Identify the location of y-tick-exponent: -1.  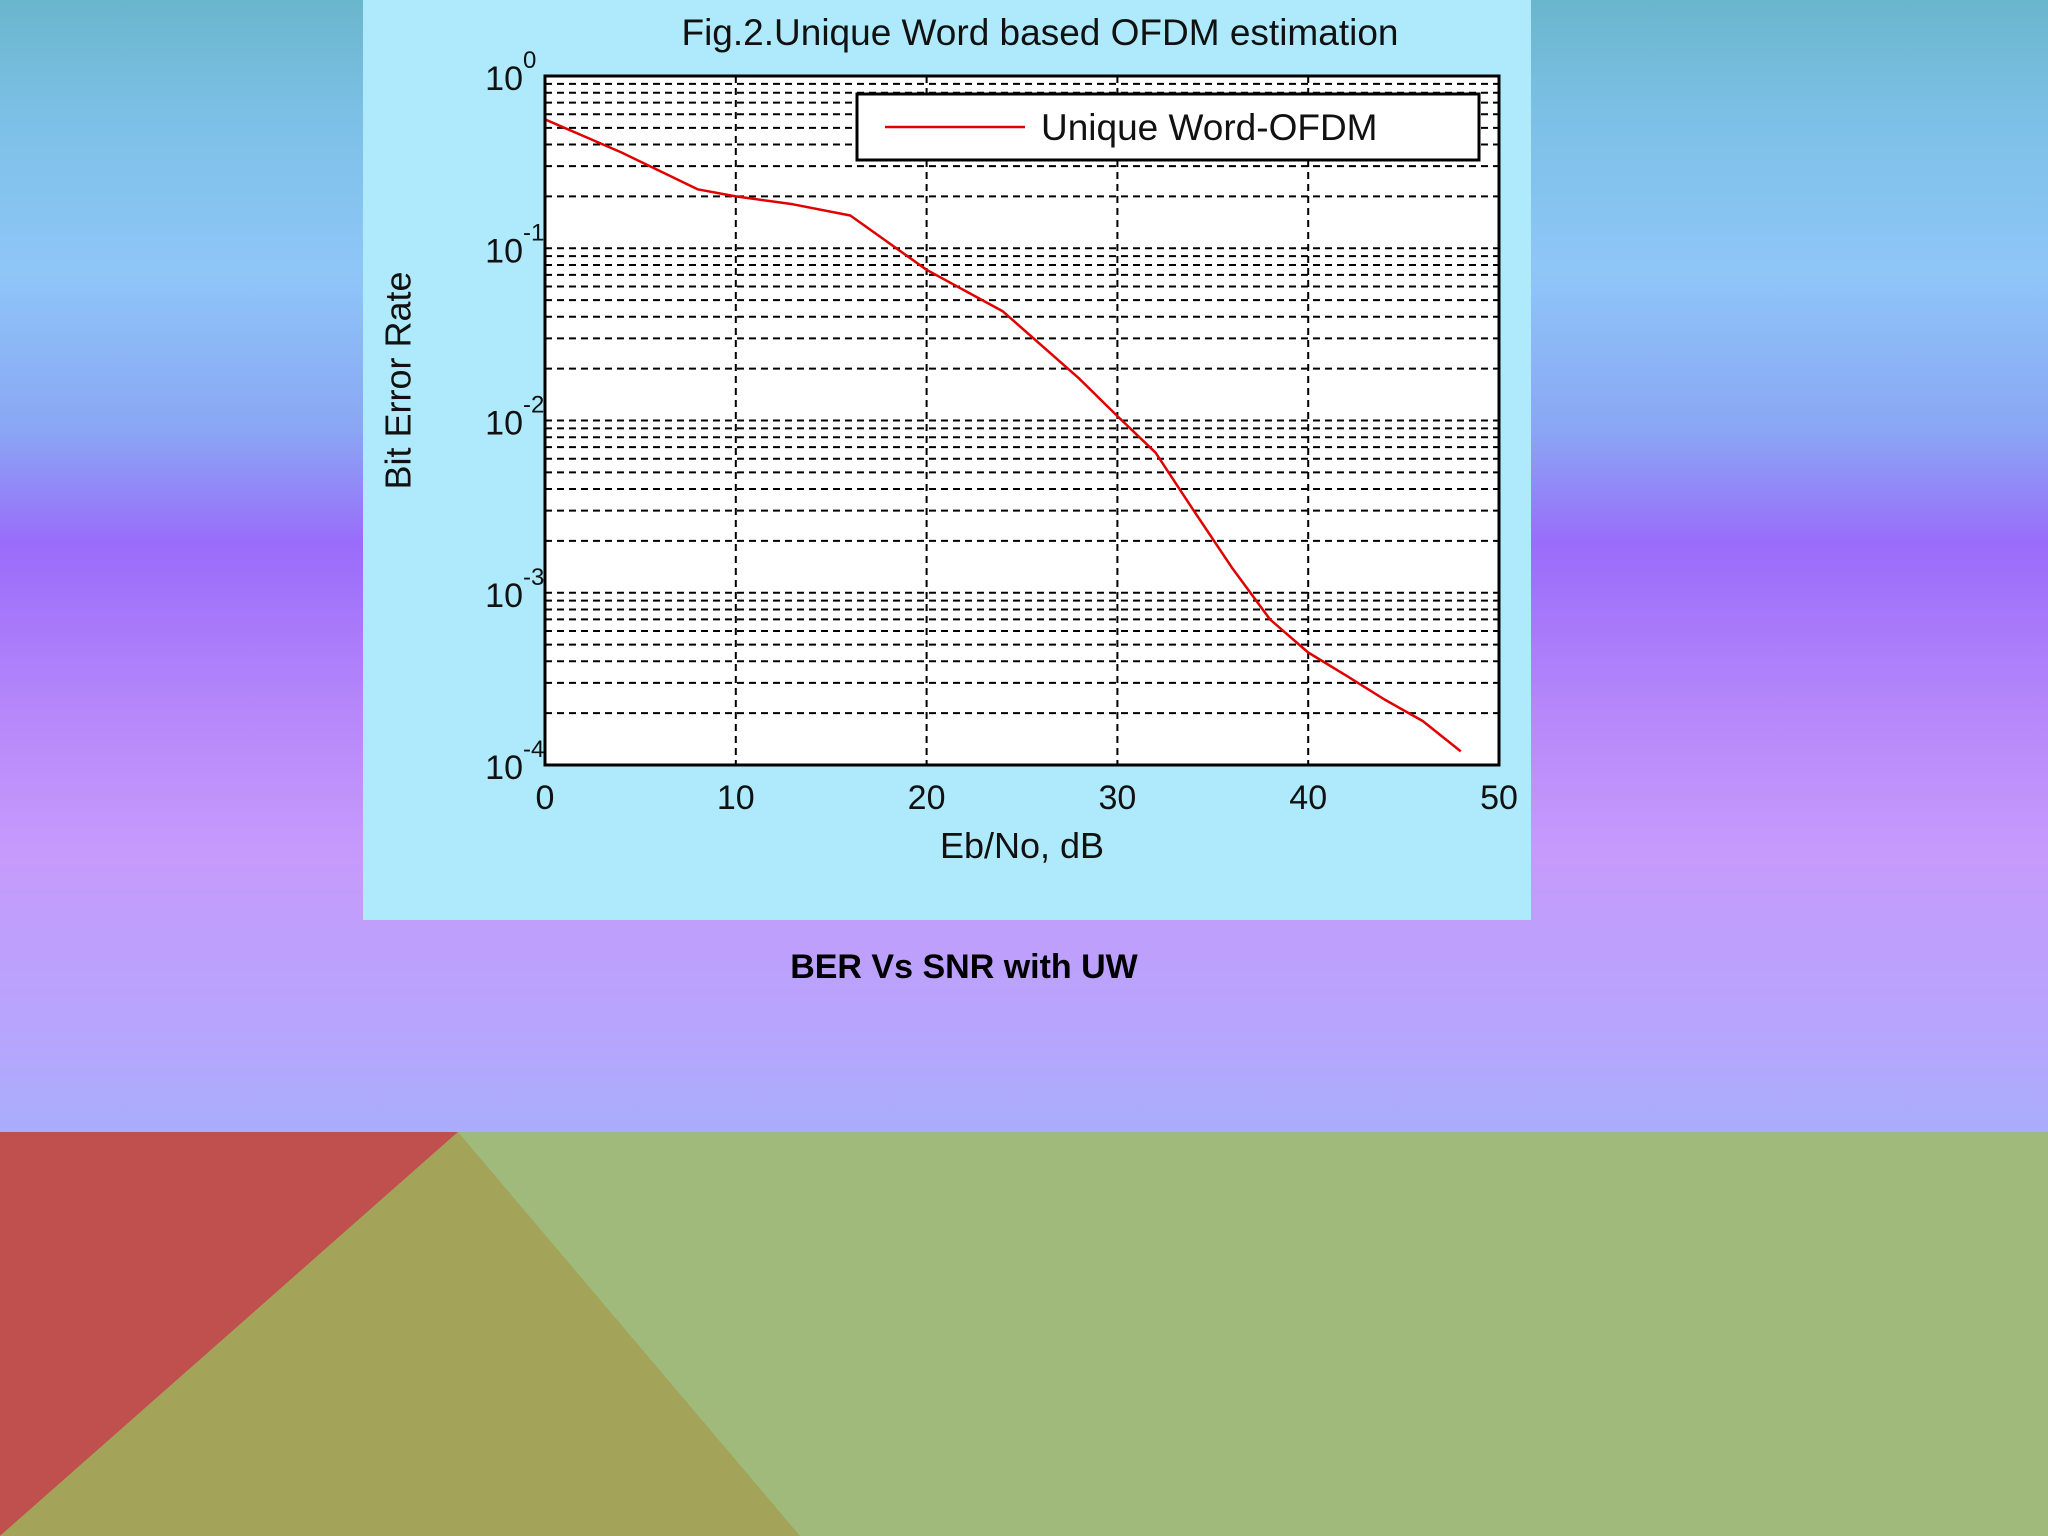
(533, 232).